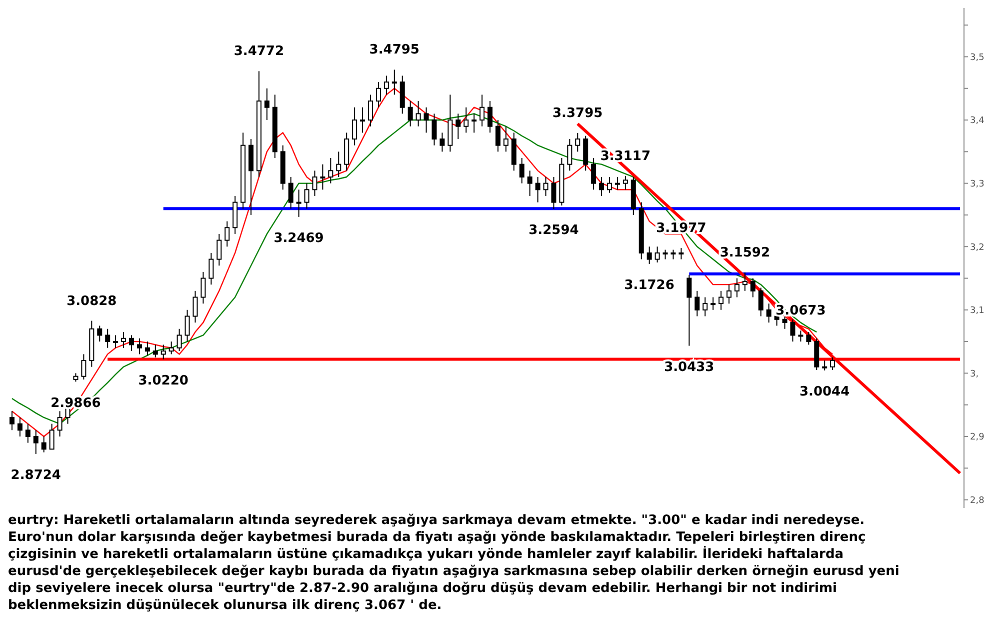 The width and height of the screenshot is (1000, 632). I want to click on annotation: 3.3795, so click(577, 113).